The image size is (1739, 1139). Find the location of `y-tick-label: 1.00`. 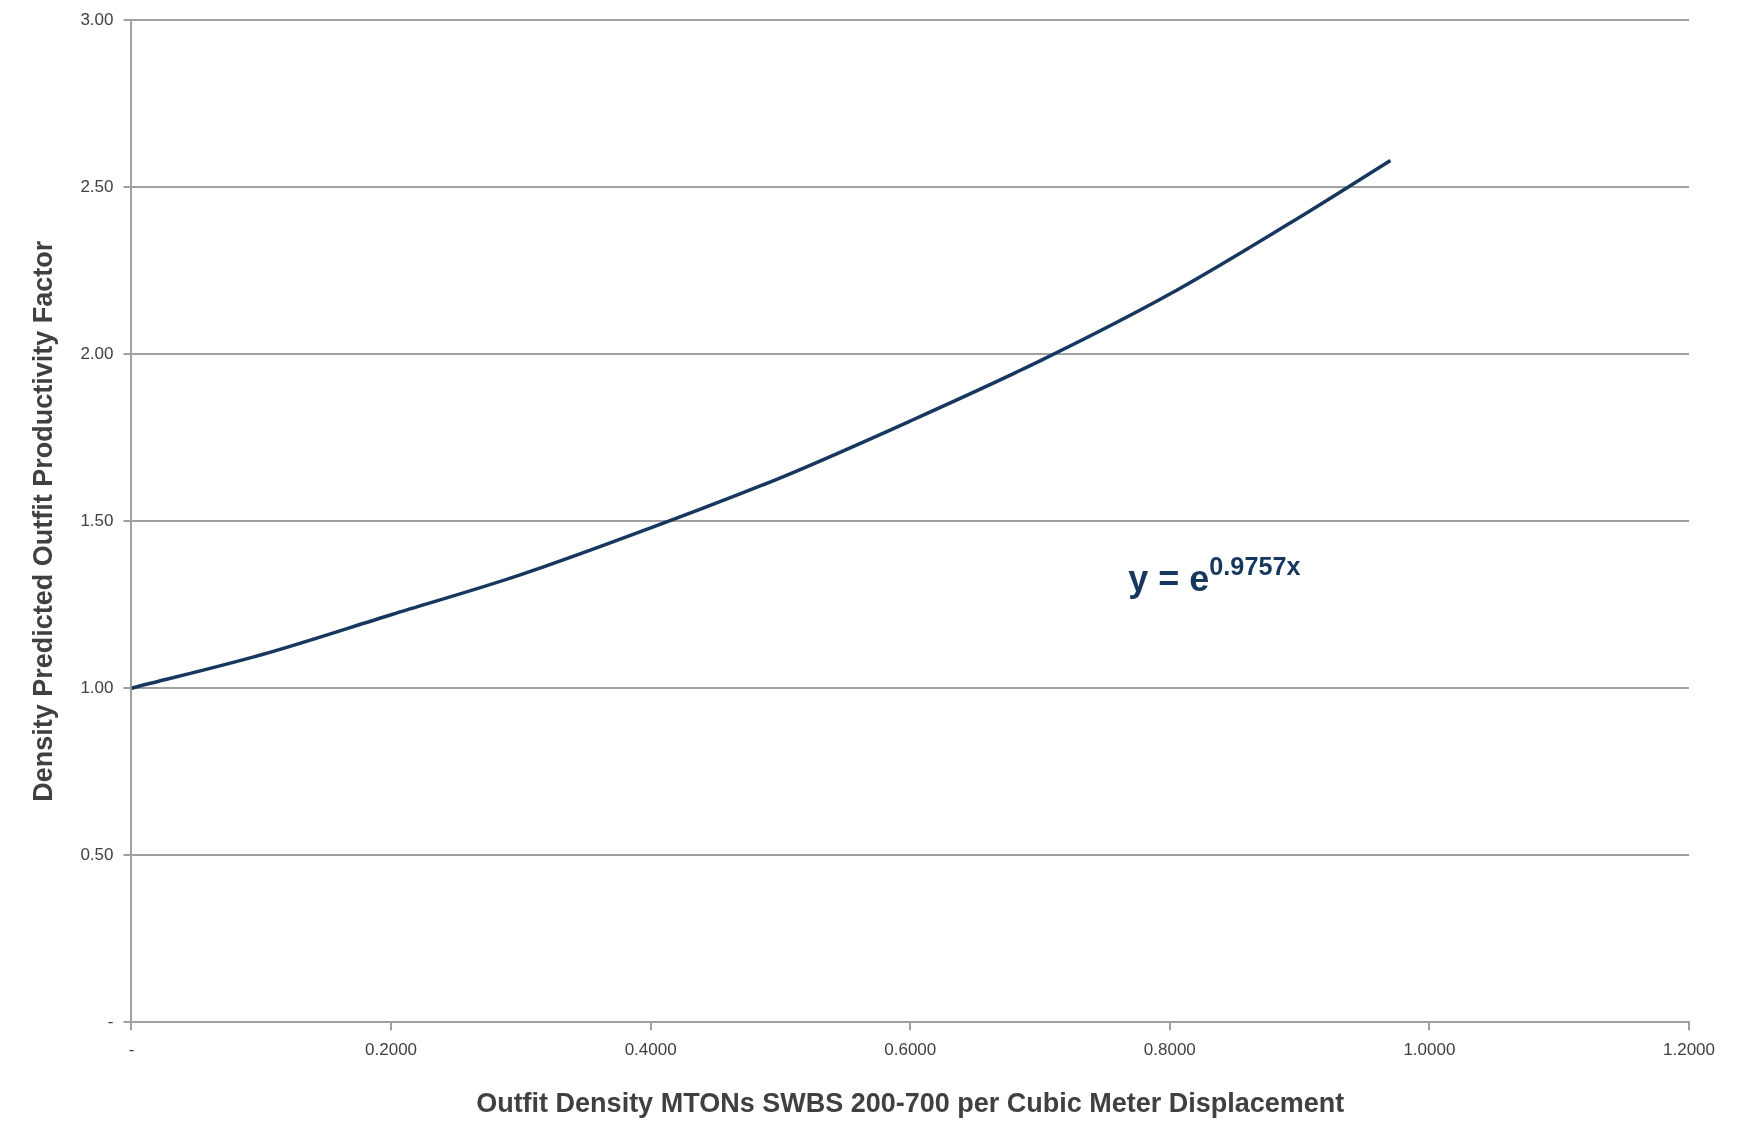

y-tick-label: 1.00 is located at coordinates (97, 687).